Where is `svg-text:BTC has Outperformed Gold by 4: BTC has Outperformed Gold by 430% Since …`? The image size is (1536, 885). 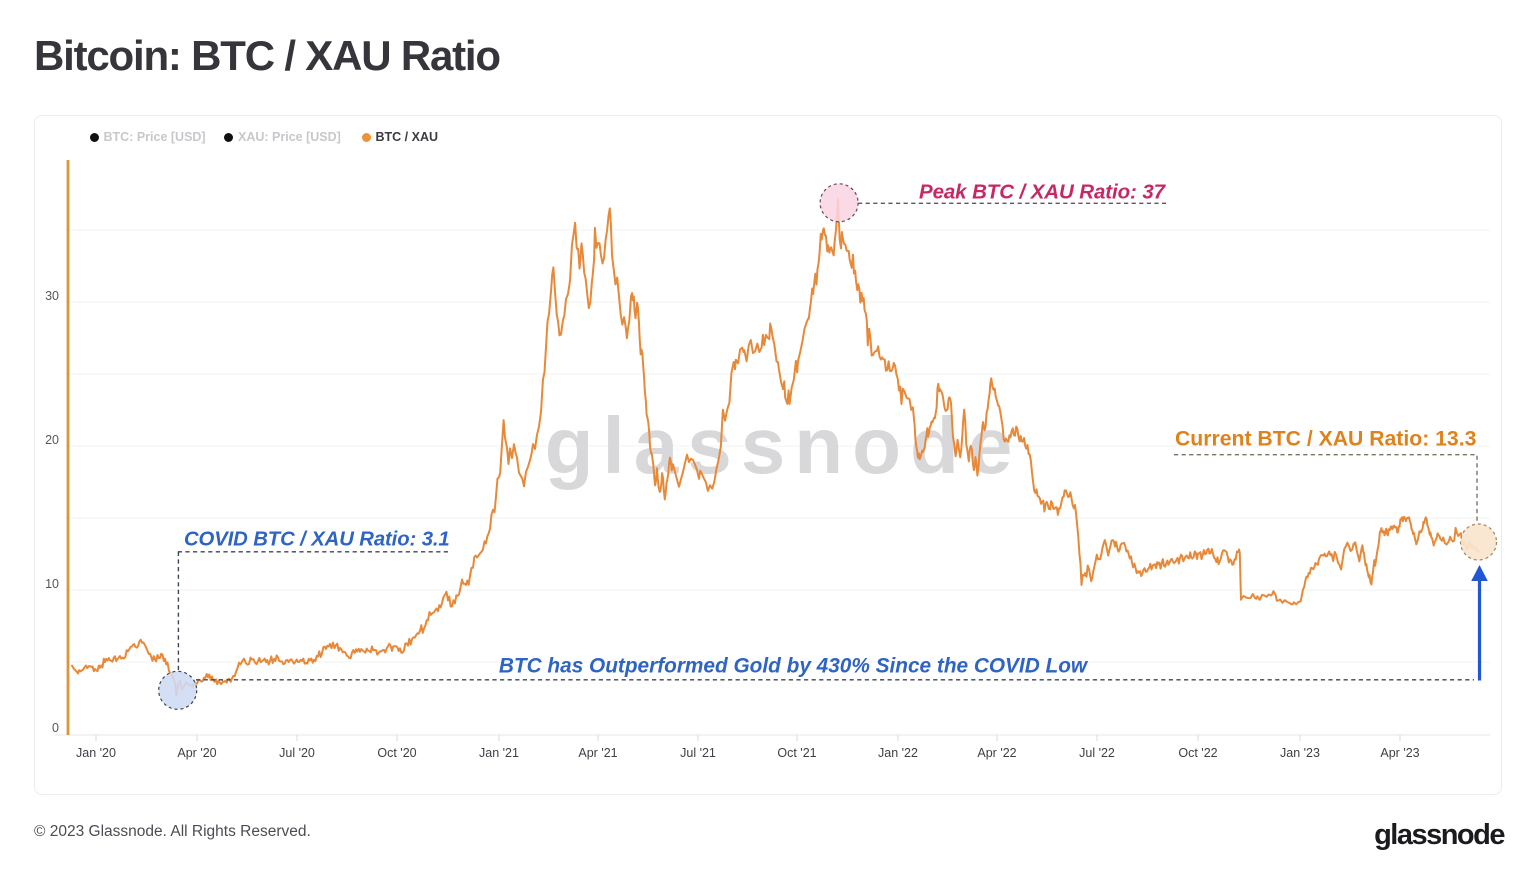
svg-text:BTC has Outperformed Gold by 4: BTC has Outperformed Gold by 430% Since … is located at coordinates (794, 666).